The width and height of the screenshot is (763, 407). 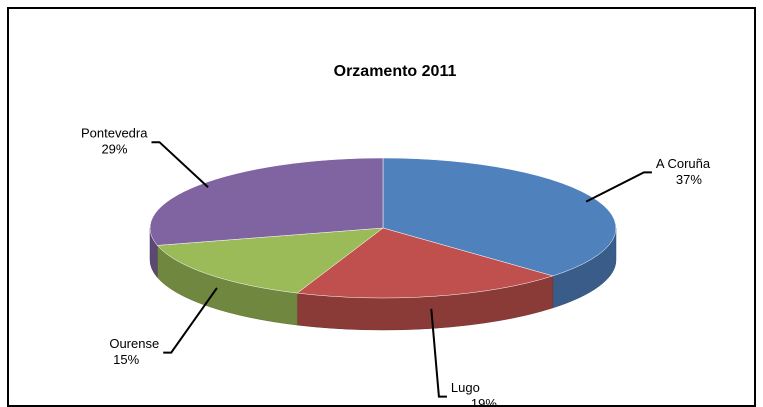 What do you see at coordinates (465, 387) in the screenshot?
I see `data-label-name: Lugo` at bounding box center [465, 387].